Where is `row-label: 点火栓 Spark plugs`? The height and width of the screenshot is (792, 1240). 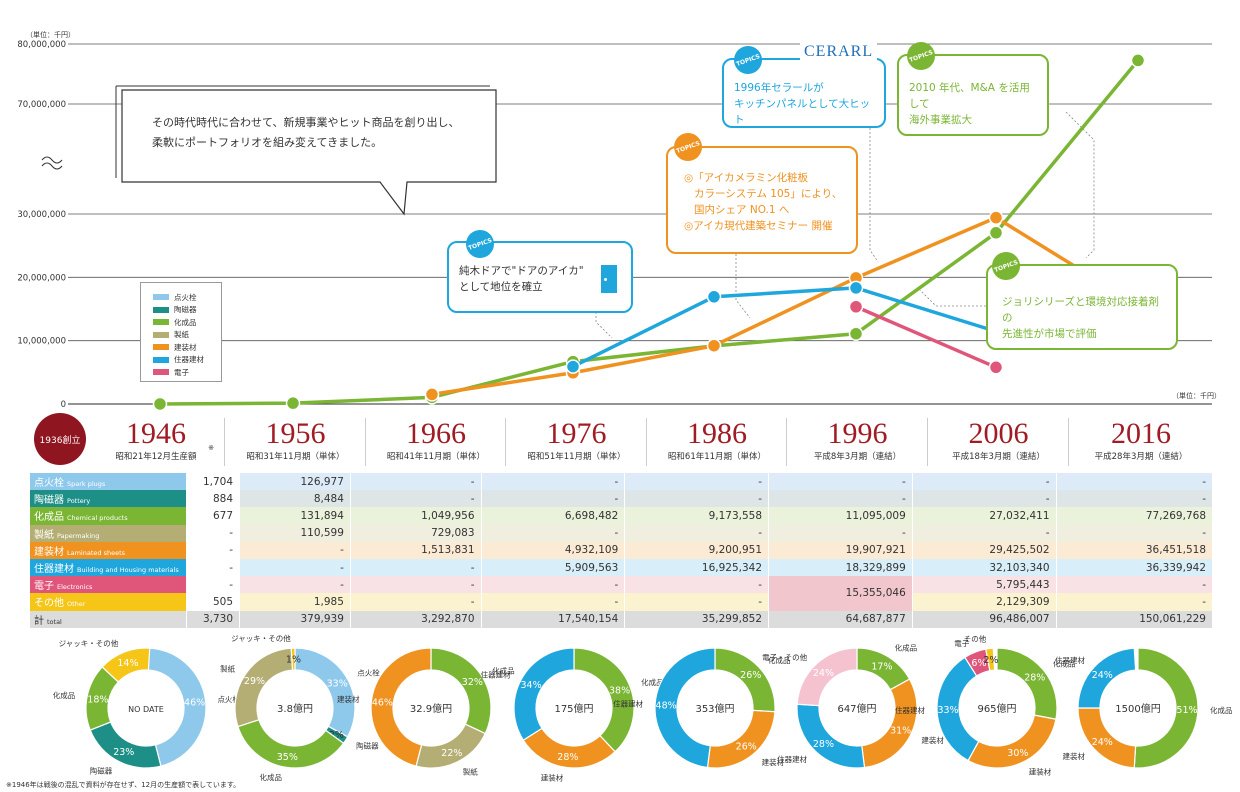
row-label: 点火栓 Spark plugs is located at coordinates (108, 482).